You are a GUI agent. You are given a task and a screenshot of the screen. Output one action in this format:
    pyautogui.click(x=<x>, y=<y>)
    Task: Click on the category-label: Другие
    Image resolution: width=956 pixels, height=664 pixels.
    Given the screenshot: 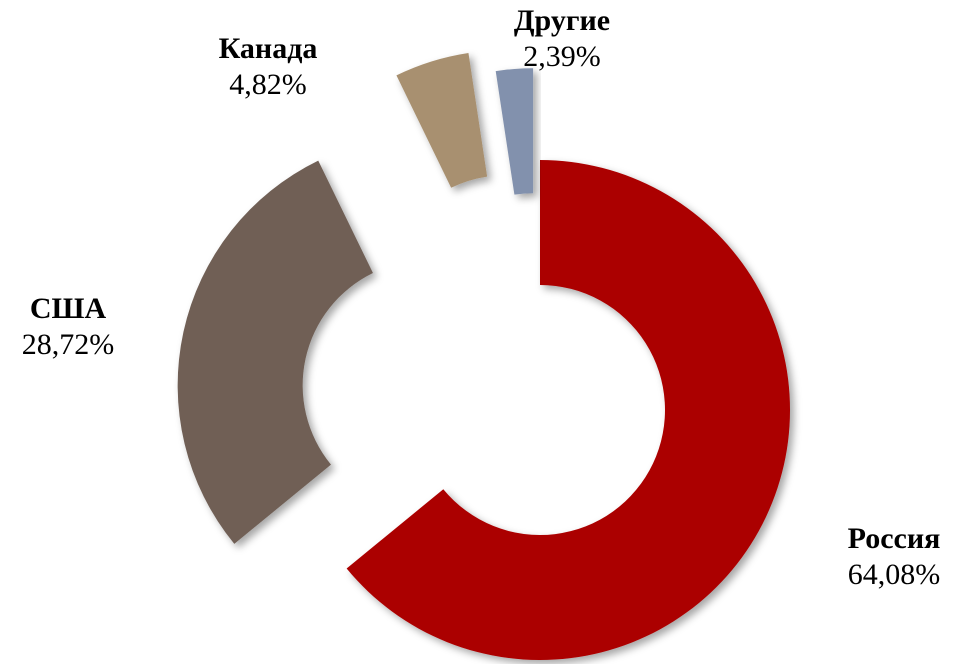 What is the action you would take?
    pyautogui.click(x=562, y=20)
    